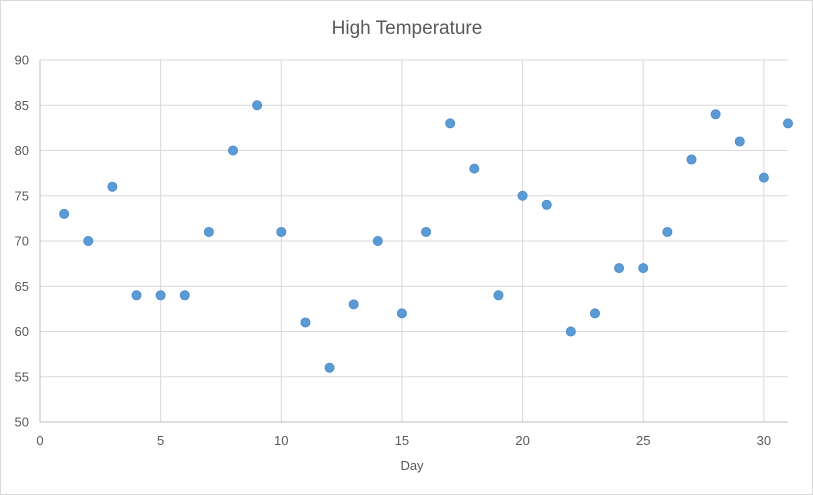  Describe the element at coordinates (402, 440) in the screenshot. I see `x-tick-label: 15` at that location.